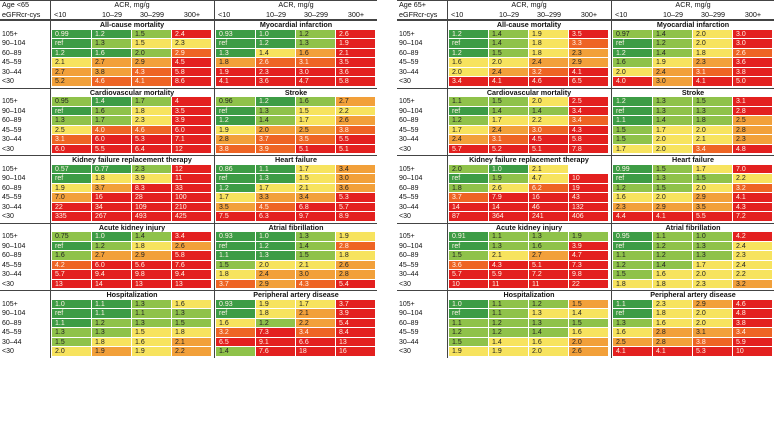  Describe the element at coordinates (276, 217) in the screenshot. I see `heatmap-cell: 6.3` at that location.